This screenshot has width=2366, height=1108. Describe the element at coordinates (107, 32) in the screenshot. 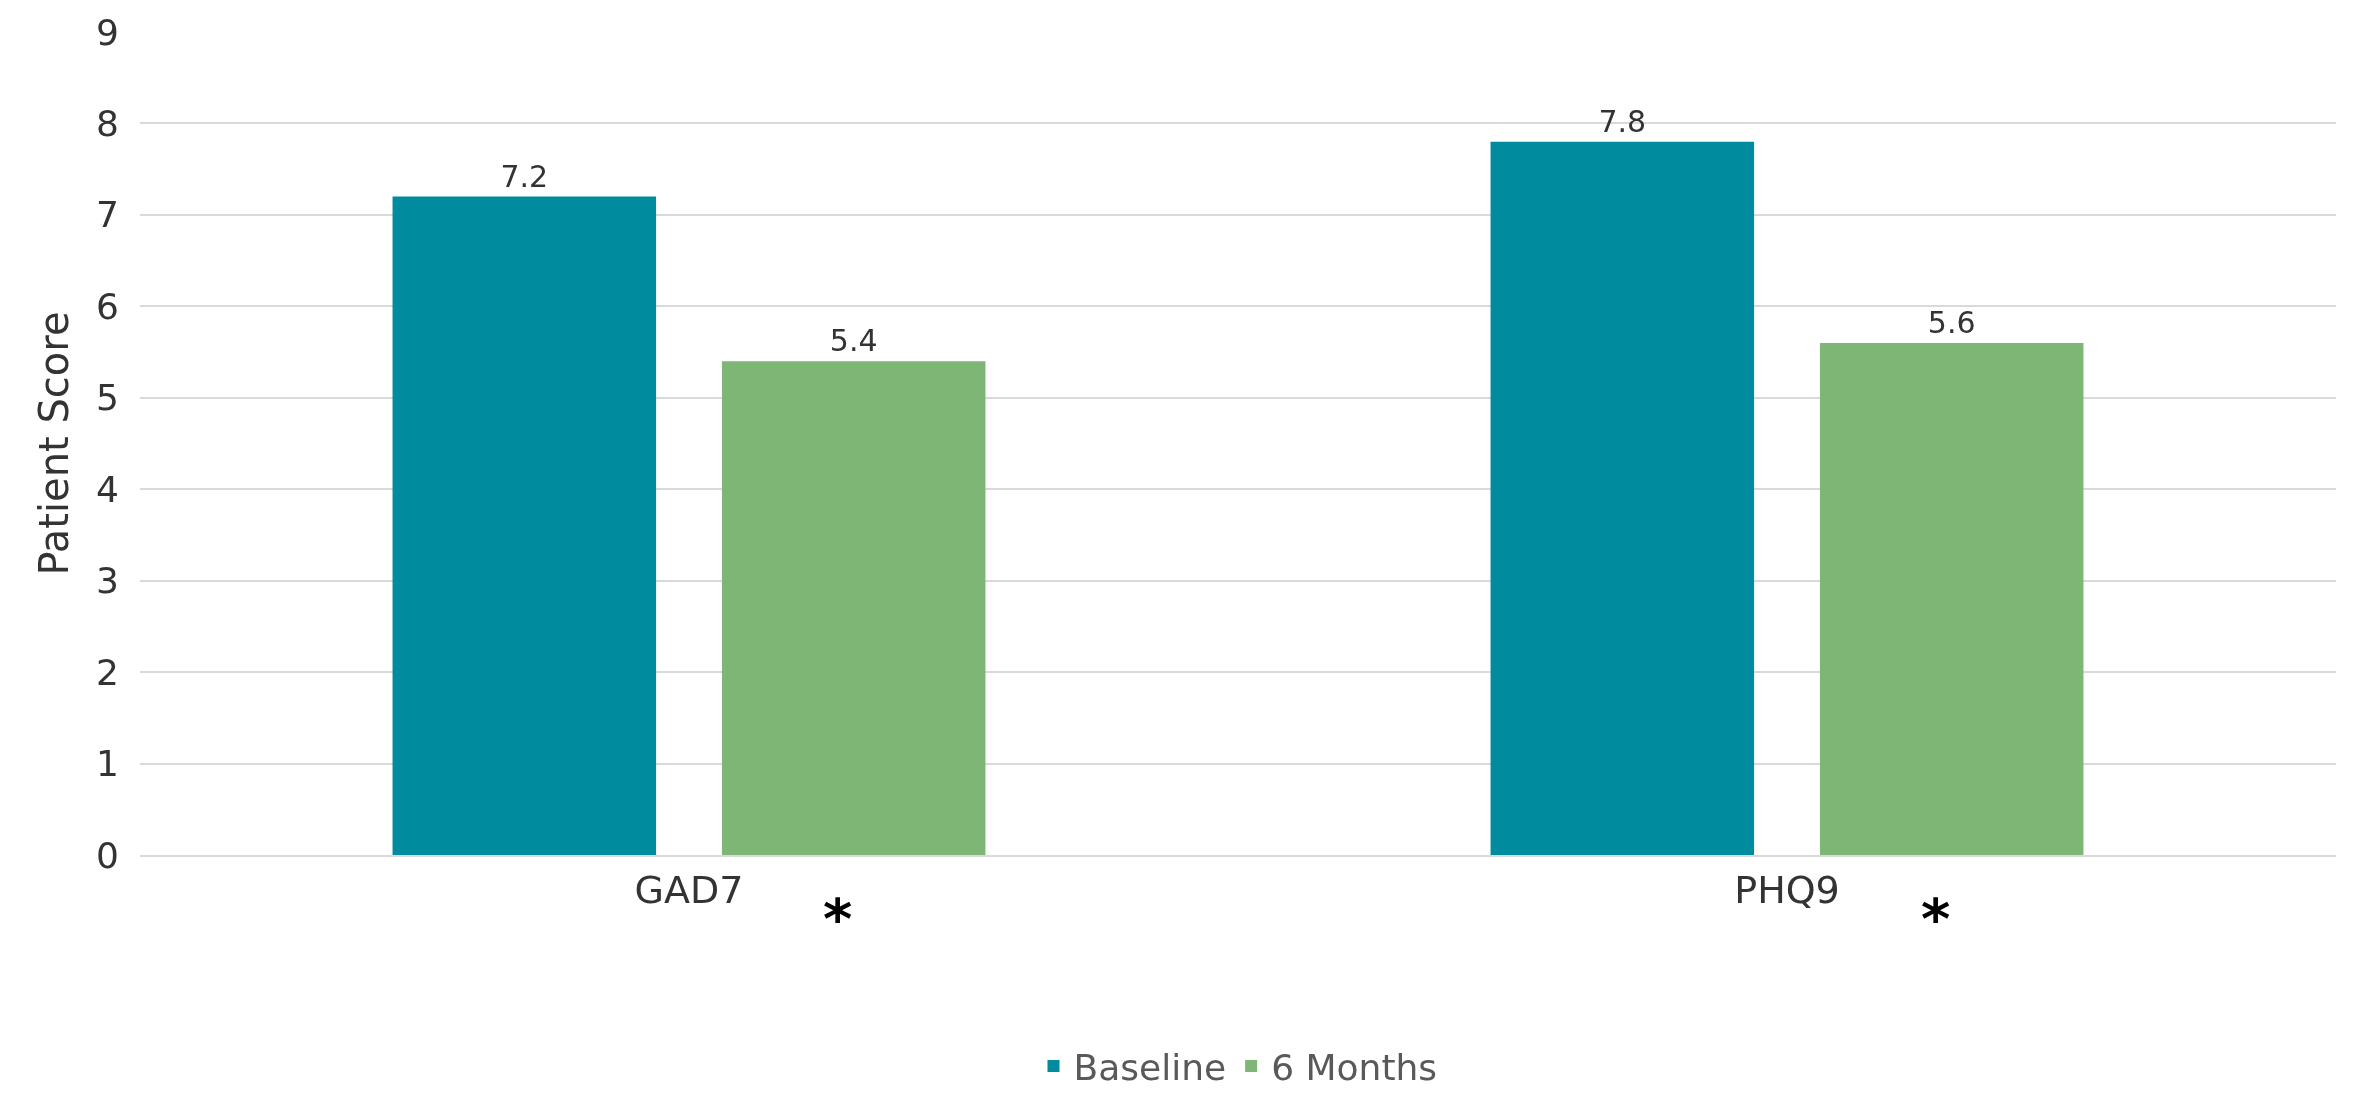

I see `y-tick-label: 9` at that location.